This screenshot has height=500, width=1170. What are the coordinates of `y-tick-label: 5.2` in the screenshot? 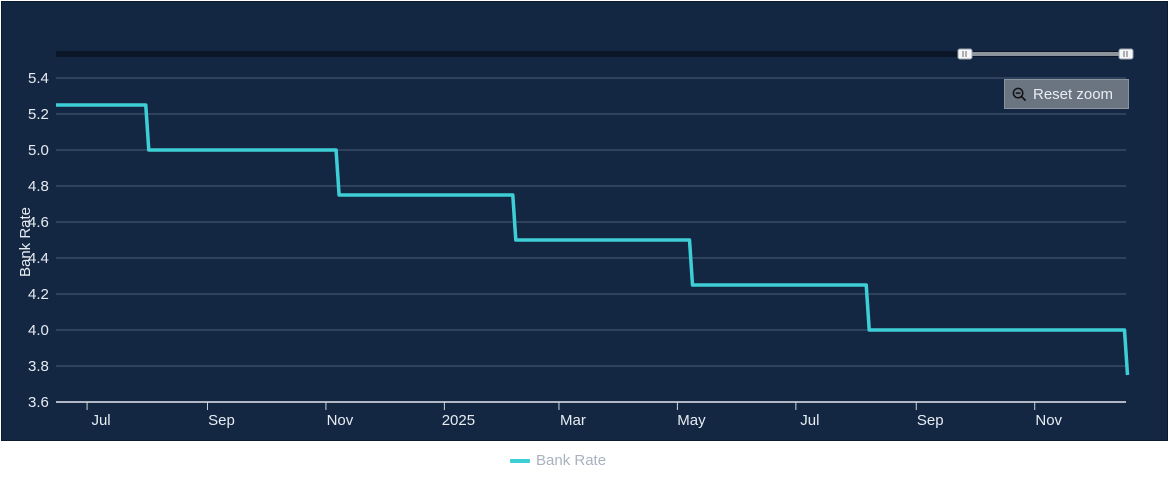 It's located at (38, 114).